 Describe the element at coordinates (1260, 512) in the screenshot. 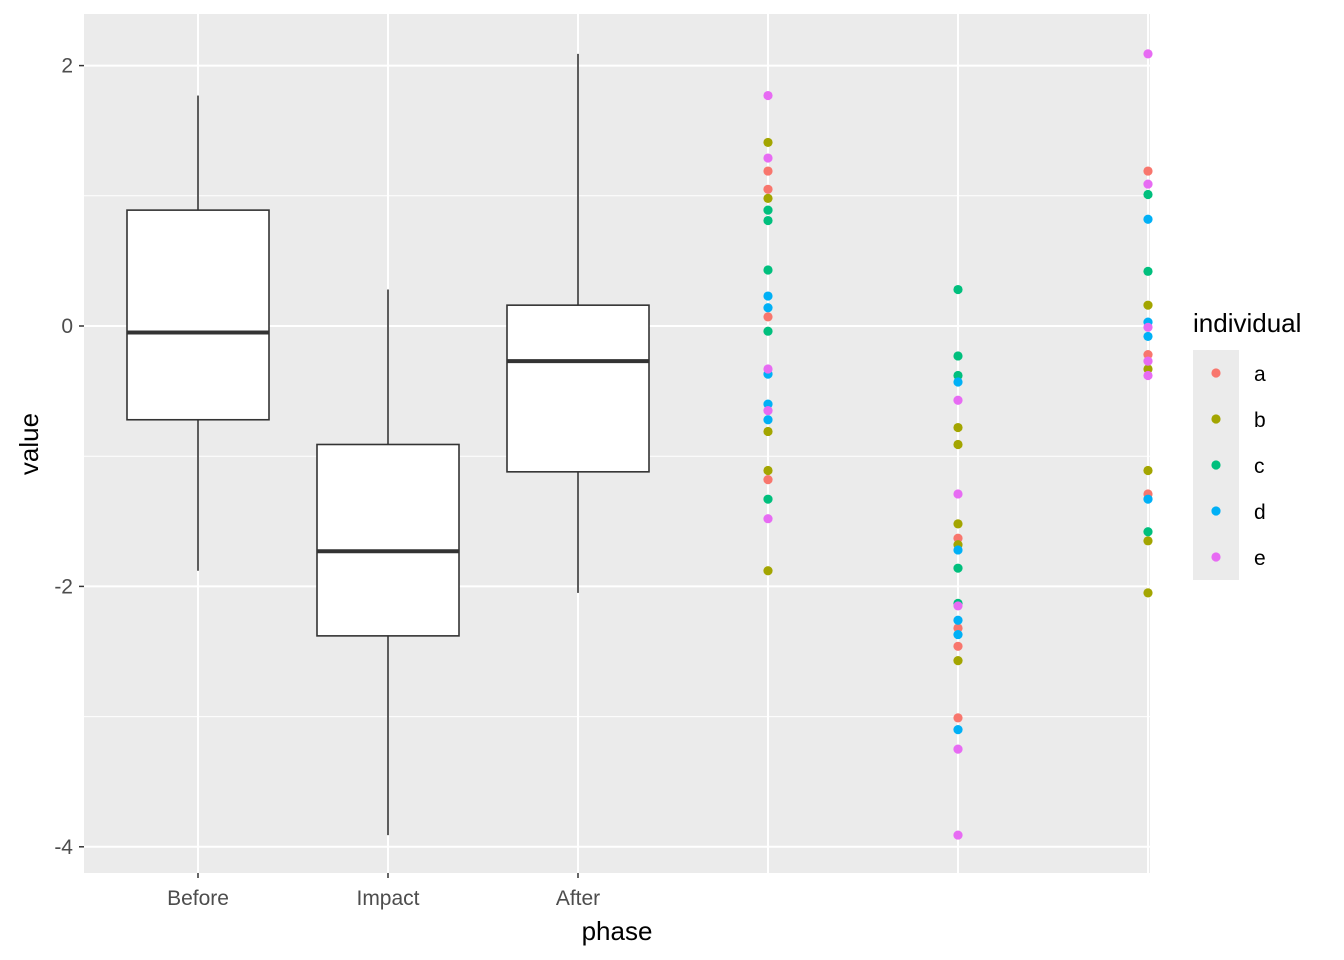

I see `legend-label-d: d` at that location.